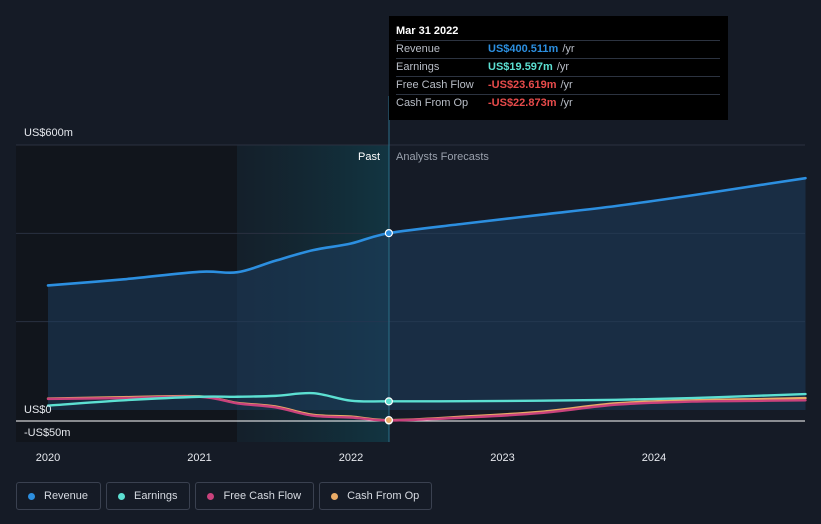 This screenshot has width=821, height=524. What do you see at coordinates (66, 496) in the screenshot?
I see `legend-label: Revenue` at bounding box center [66, 496].